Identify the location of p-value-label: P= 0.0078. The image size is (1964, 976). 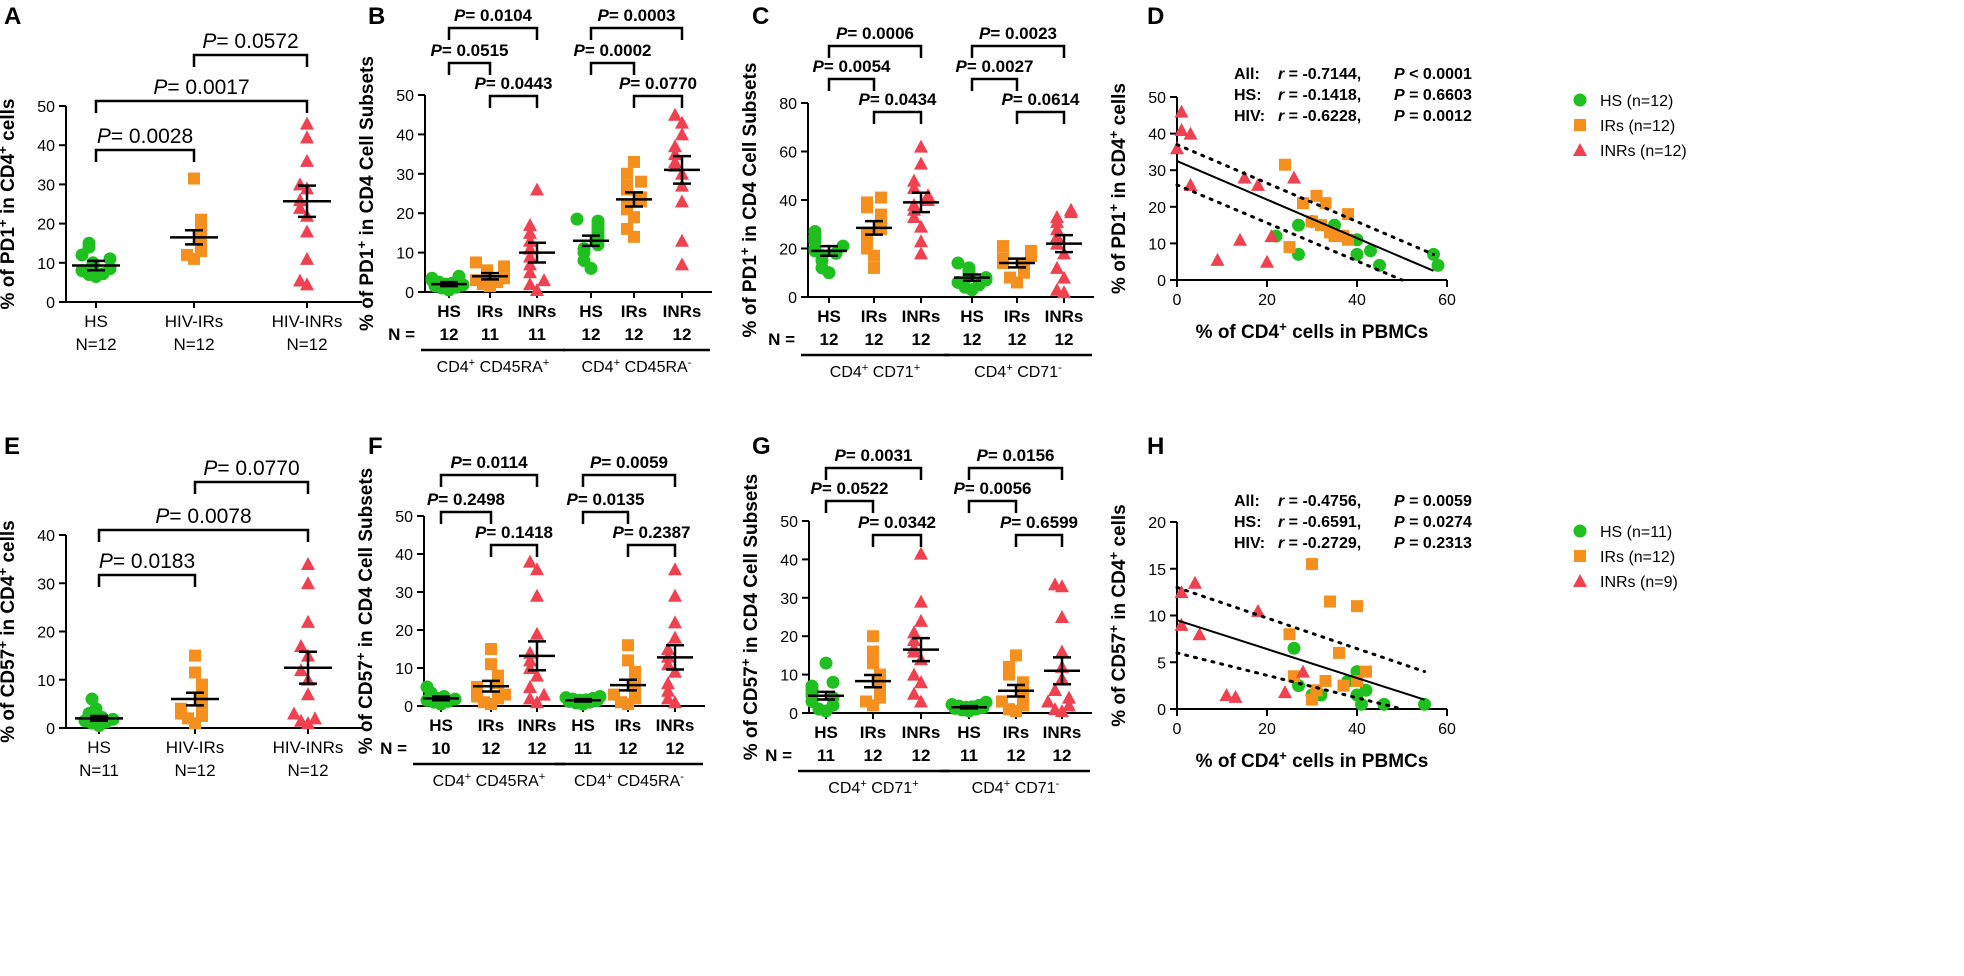
(203, 516).